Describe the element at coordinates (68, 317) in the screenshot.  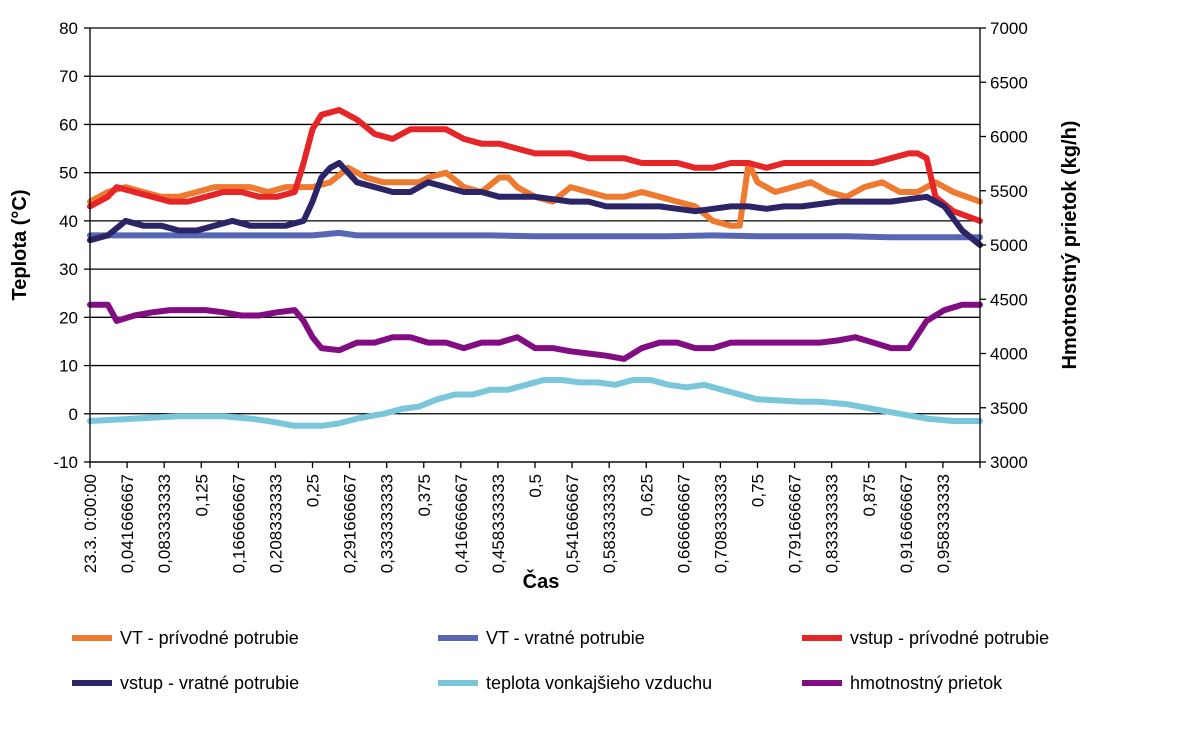
I see `y-left-tick-label: 20` at that location.